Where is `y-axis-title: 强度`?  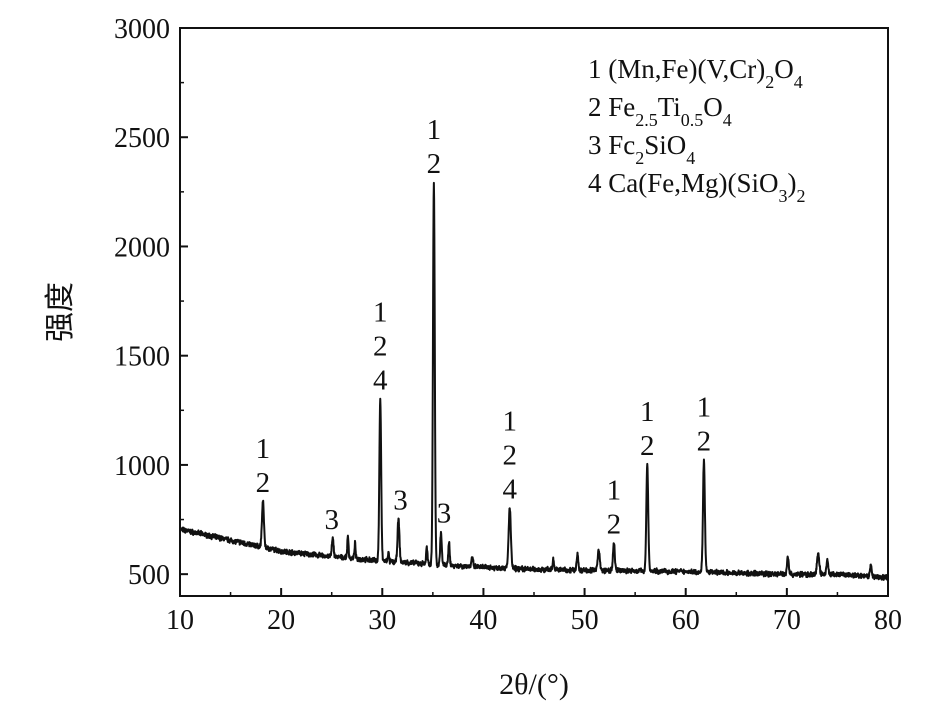
y-axis-title: 强度 is located at coordinates (60, 312).